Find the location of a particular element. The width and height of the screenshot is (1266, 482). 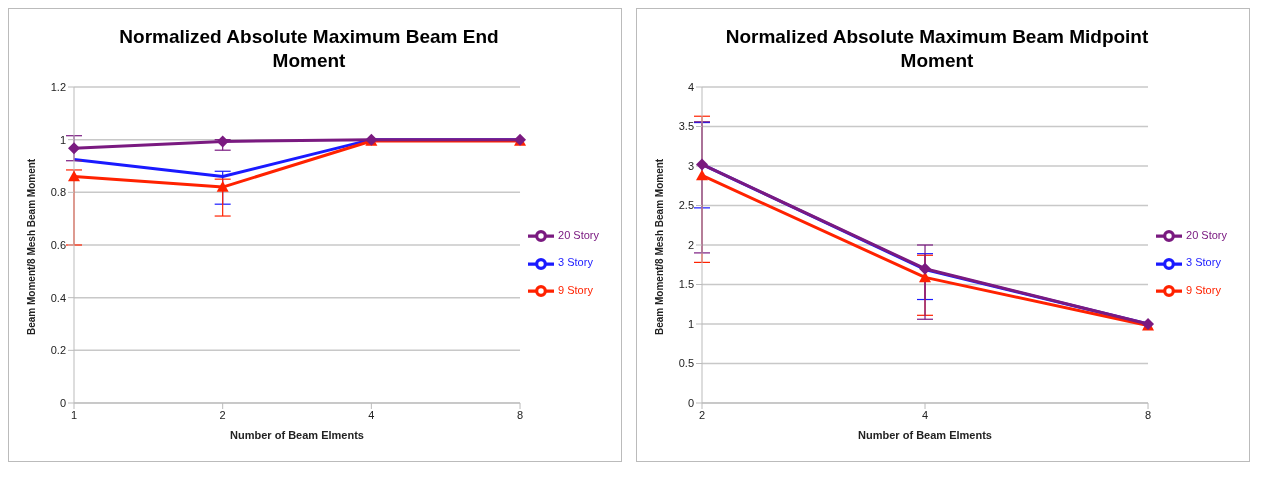

y-tick-label: 0.2 is located at coordinates (58, 350).